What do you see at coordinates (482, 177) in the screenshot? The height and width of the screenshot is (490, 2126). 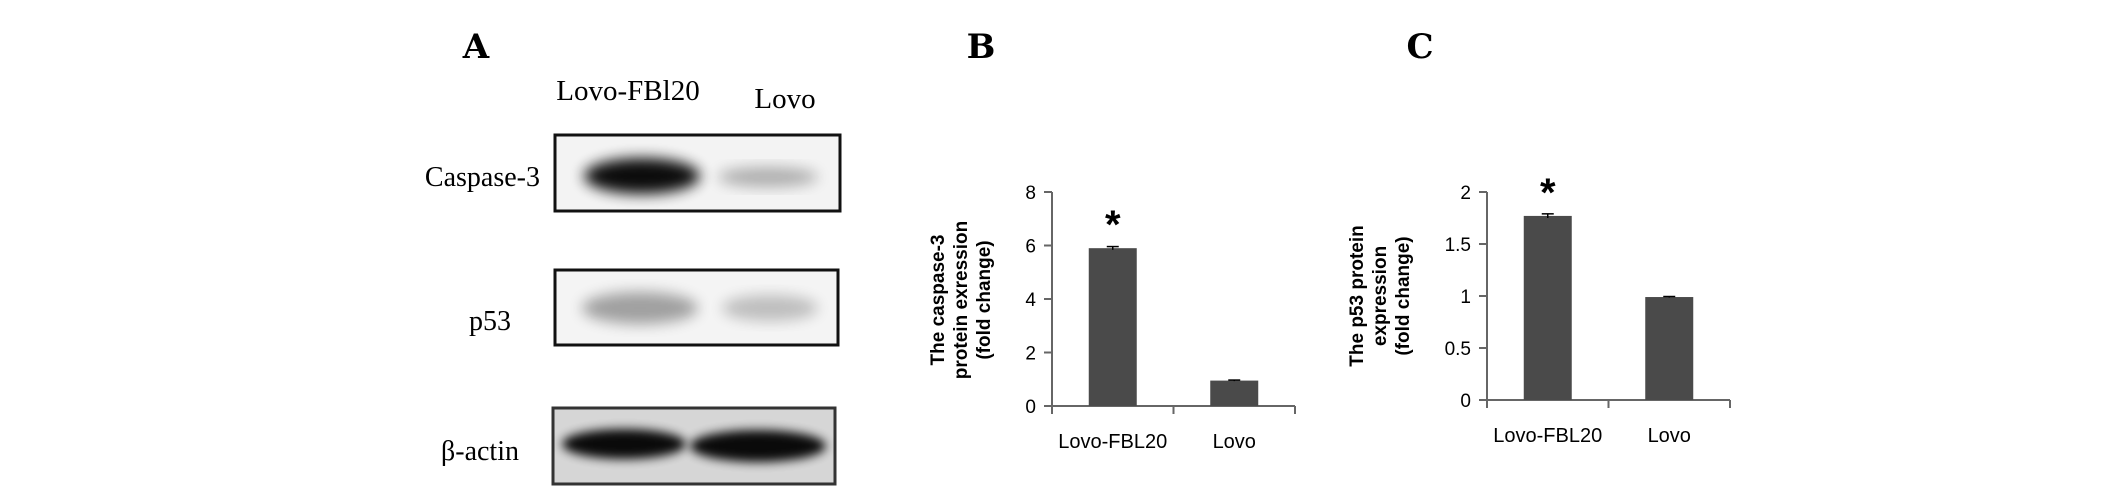 I see `blot-label-caspase-3: Caspase-3` at bounding box center [482, 177].